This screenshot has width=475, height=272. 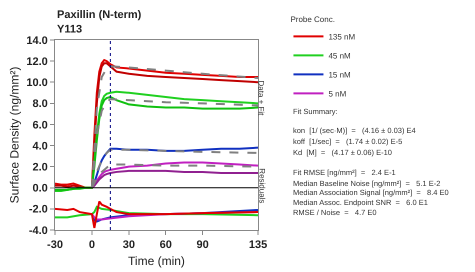 I want to click on x-axis-title: Time (min), so click(x=156, y=261).